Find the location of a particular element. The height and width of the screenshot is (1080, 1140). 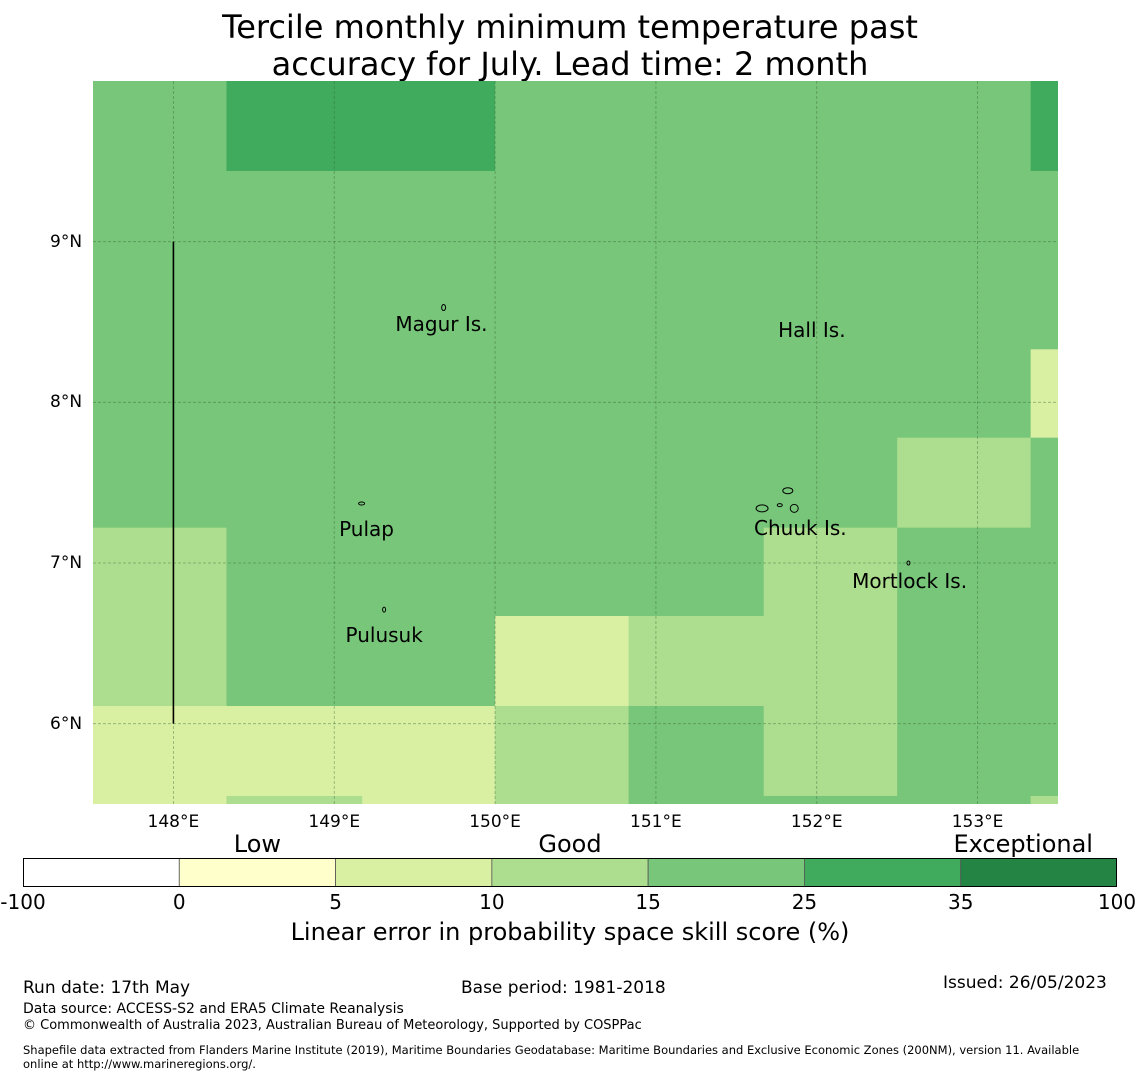

place-label: Pulap is located at coordinates (366, 529).